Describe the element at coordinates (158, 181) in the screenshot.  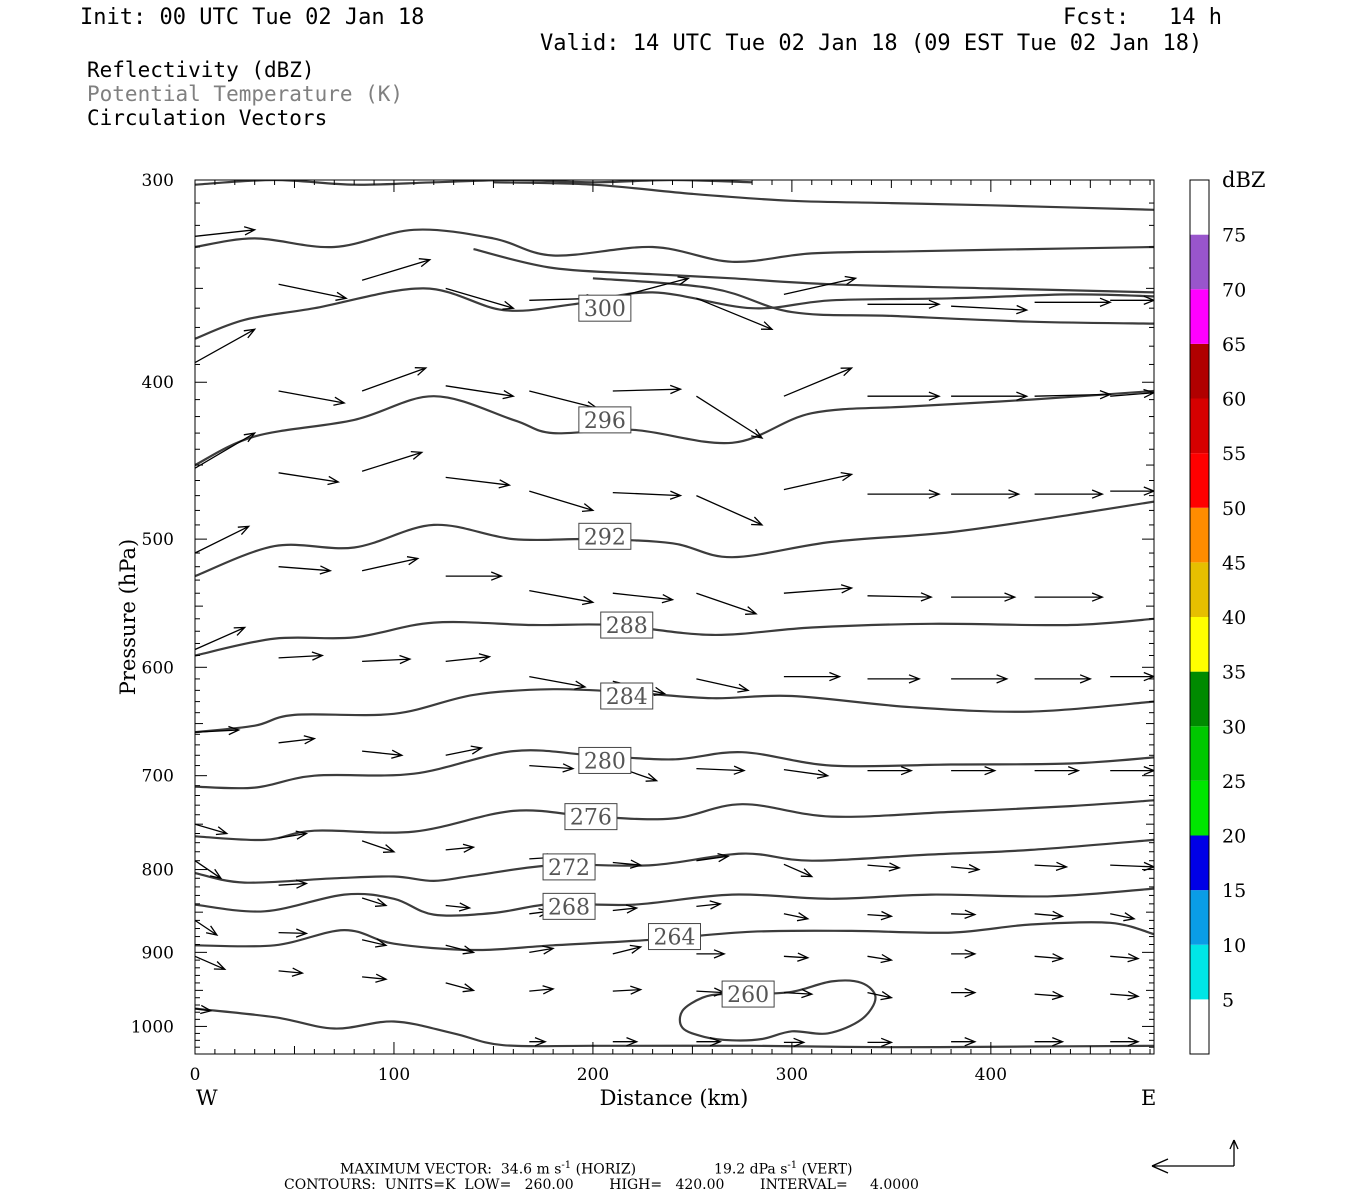
I see `y-tick-label: 300` at that location.